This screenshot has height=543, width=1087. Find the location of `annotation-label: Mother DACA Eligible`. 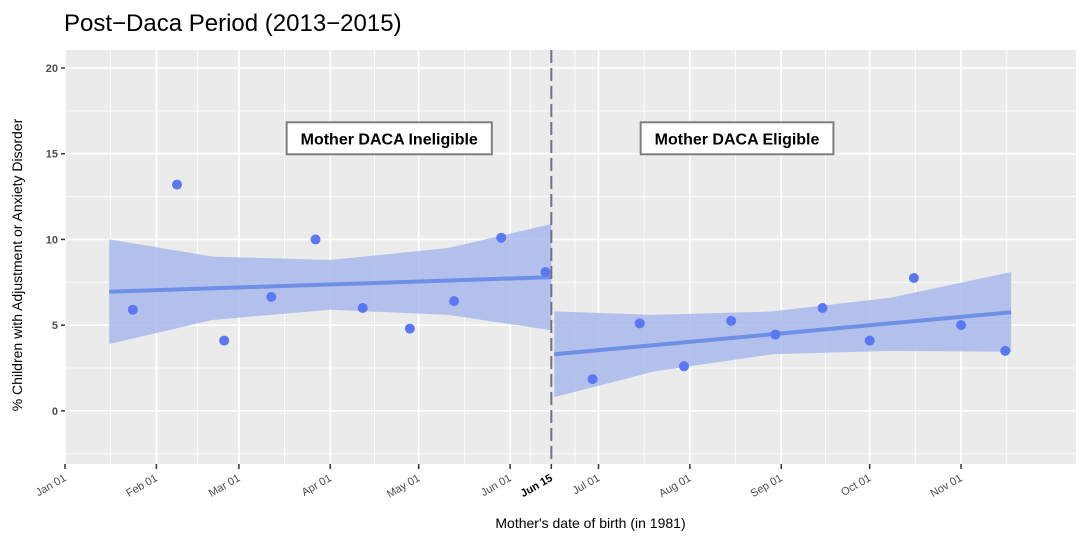

annotation-label: Mother DACA Eligible is located at coordinates (737, 138).